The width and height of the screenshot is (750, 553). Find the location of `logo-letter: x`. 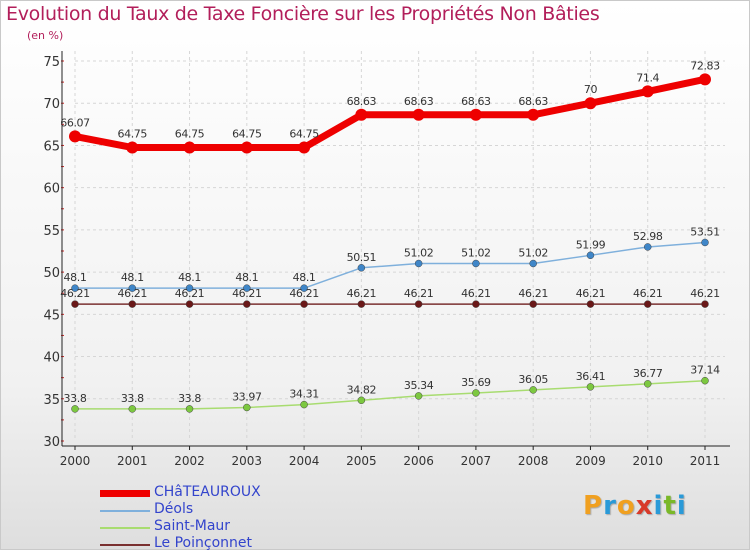

logo-letter: x is located at coordinates (644, 506).